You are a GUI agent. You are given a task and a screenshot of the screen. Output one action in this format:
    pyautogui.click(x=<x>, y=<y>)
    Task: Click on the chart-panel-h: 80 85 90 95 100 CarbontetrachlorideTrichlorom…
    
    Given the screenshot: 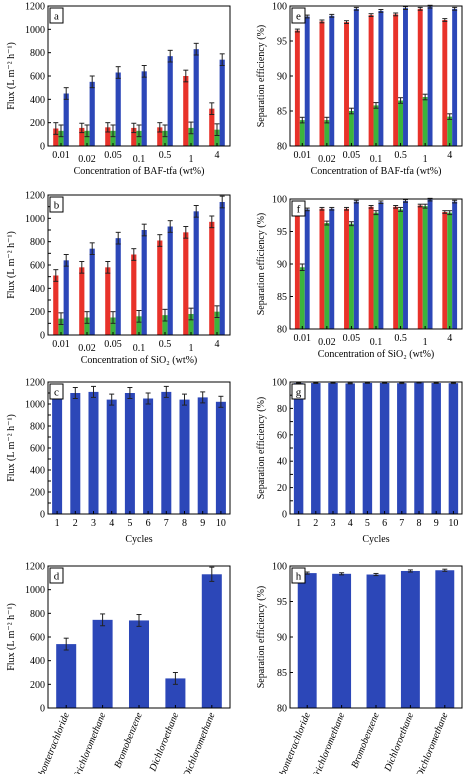 What is the action you would take?
    pyautogui.click(x=359, y=668)
    